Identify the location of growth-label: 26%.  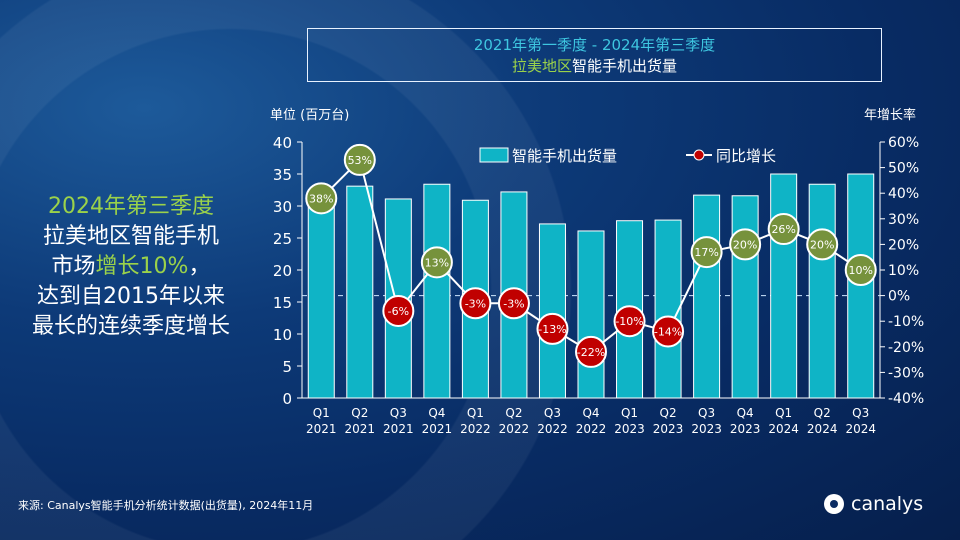
(783, 229).